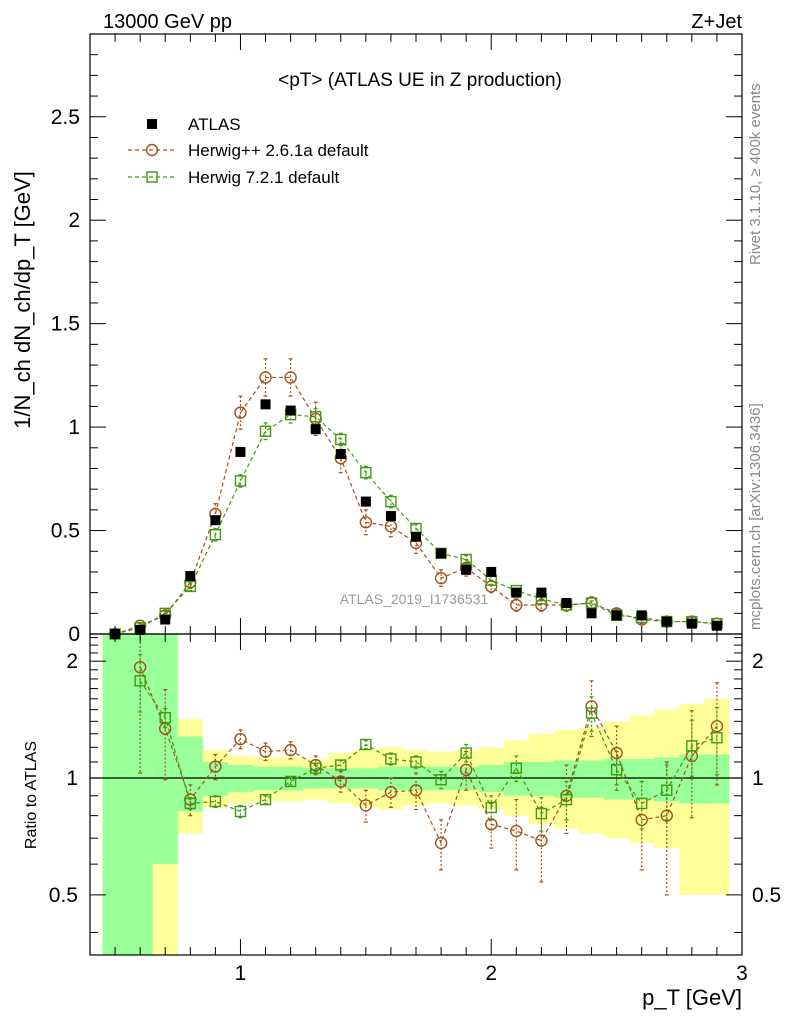 Image resolution: width=786 pixels, height=1024 pixels. I want to click on header-left: 13000 GeV pp, so click(167, 22).